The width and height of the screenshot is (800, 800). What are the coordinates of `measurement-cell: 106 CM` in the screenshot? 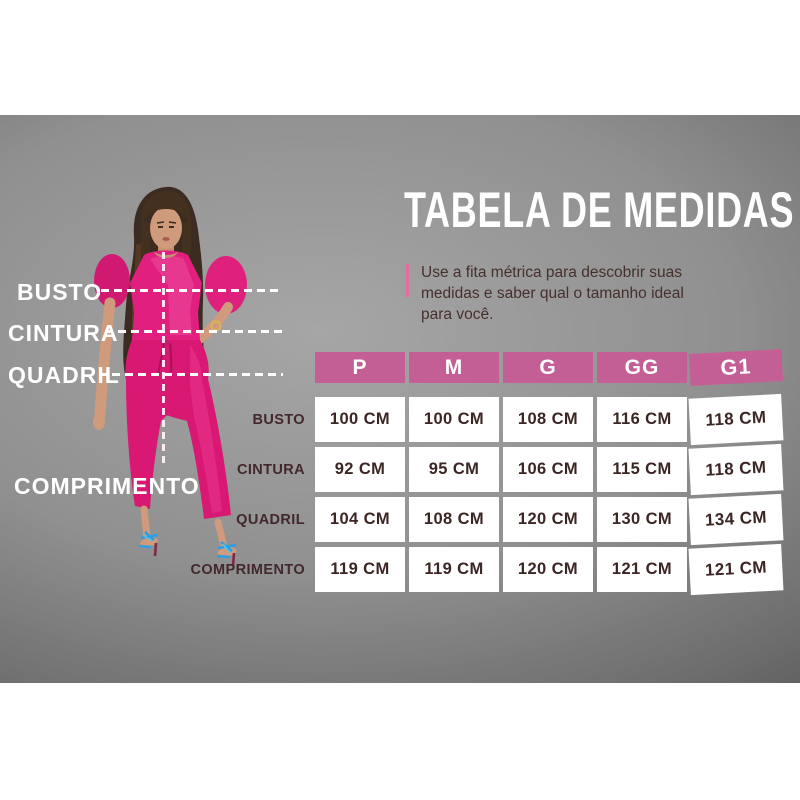 It's located at (548, 469).